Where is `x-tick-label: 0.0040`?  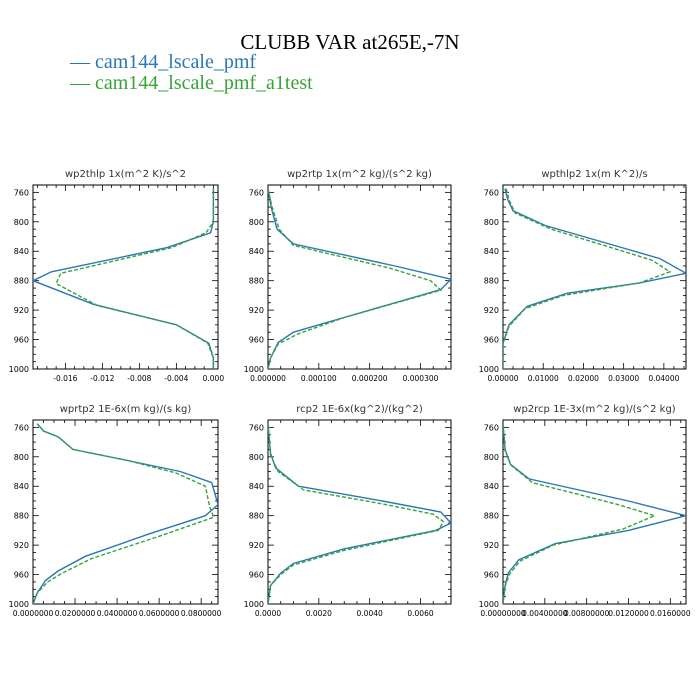
x-tick-label: 0.0040 is located at coordinates (370, 613).